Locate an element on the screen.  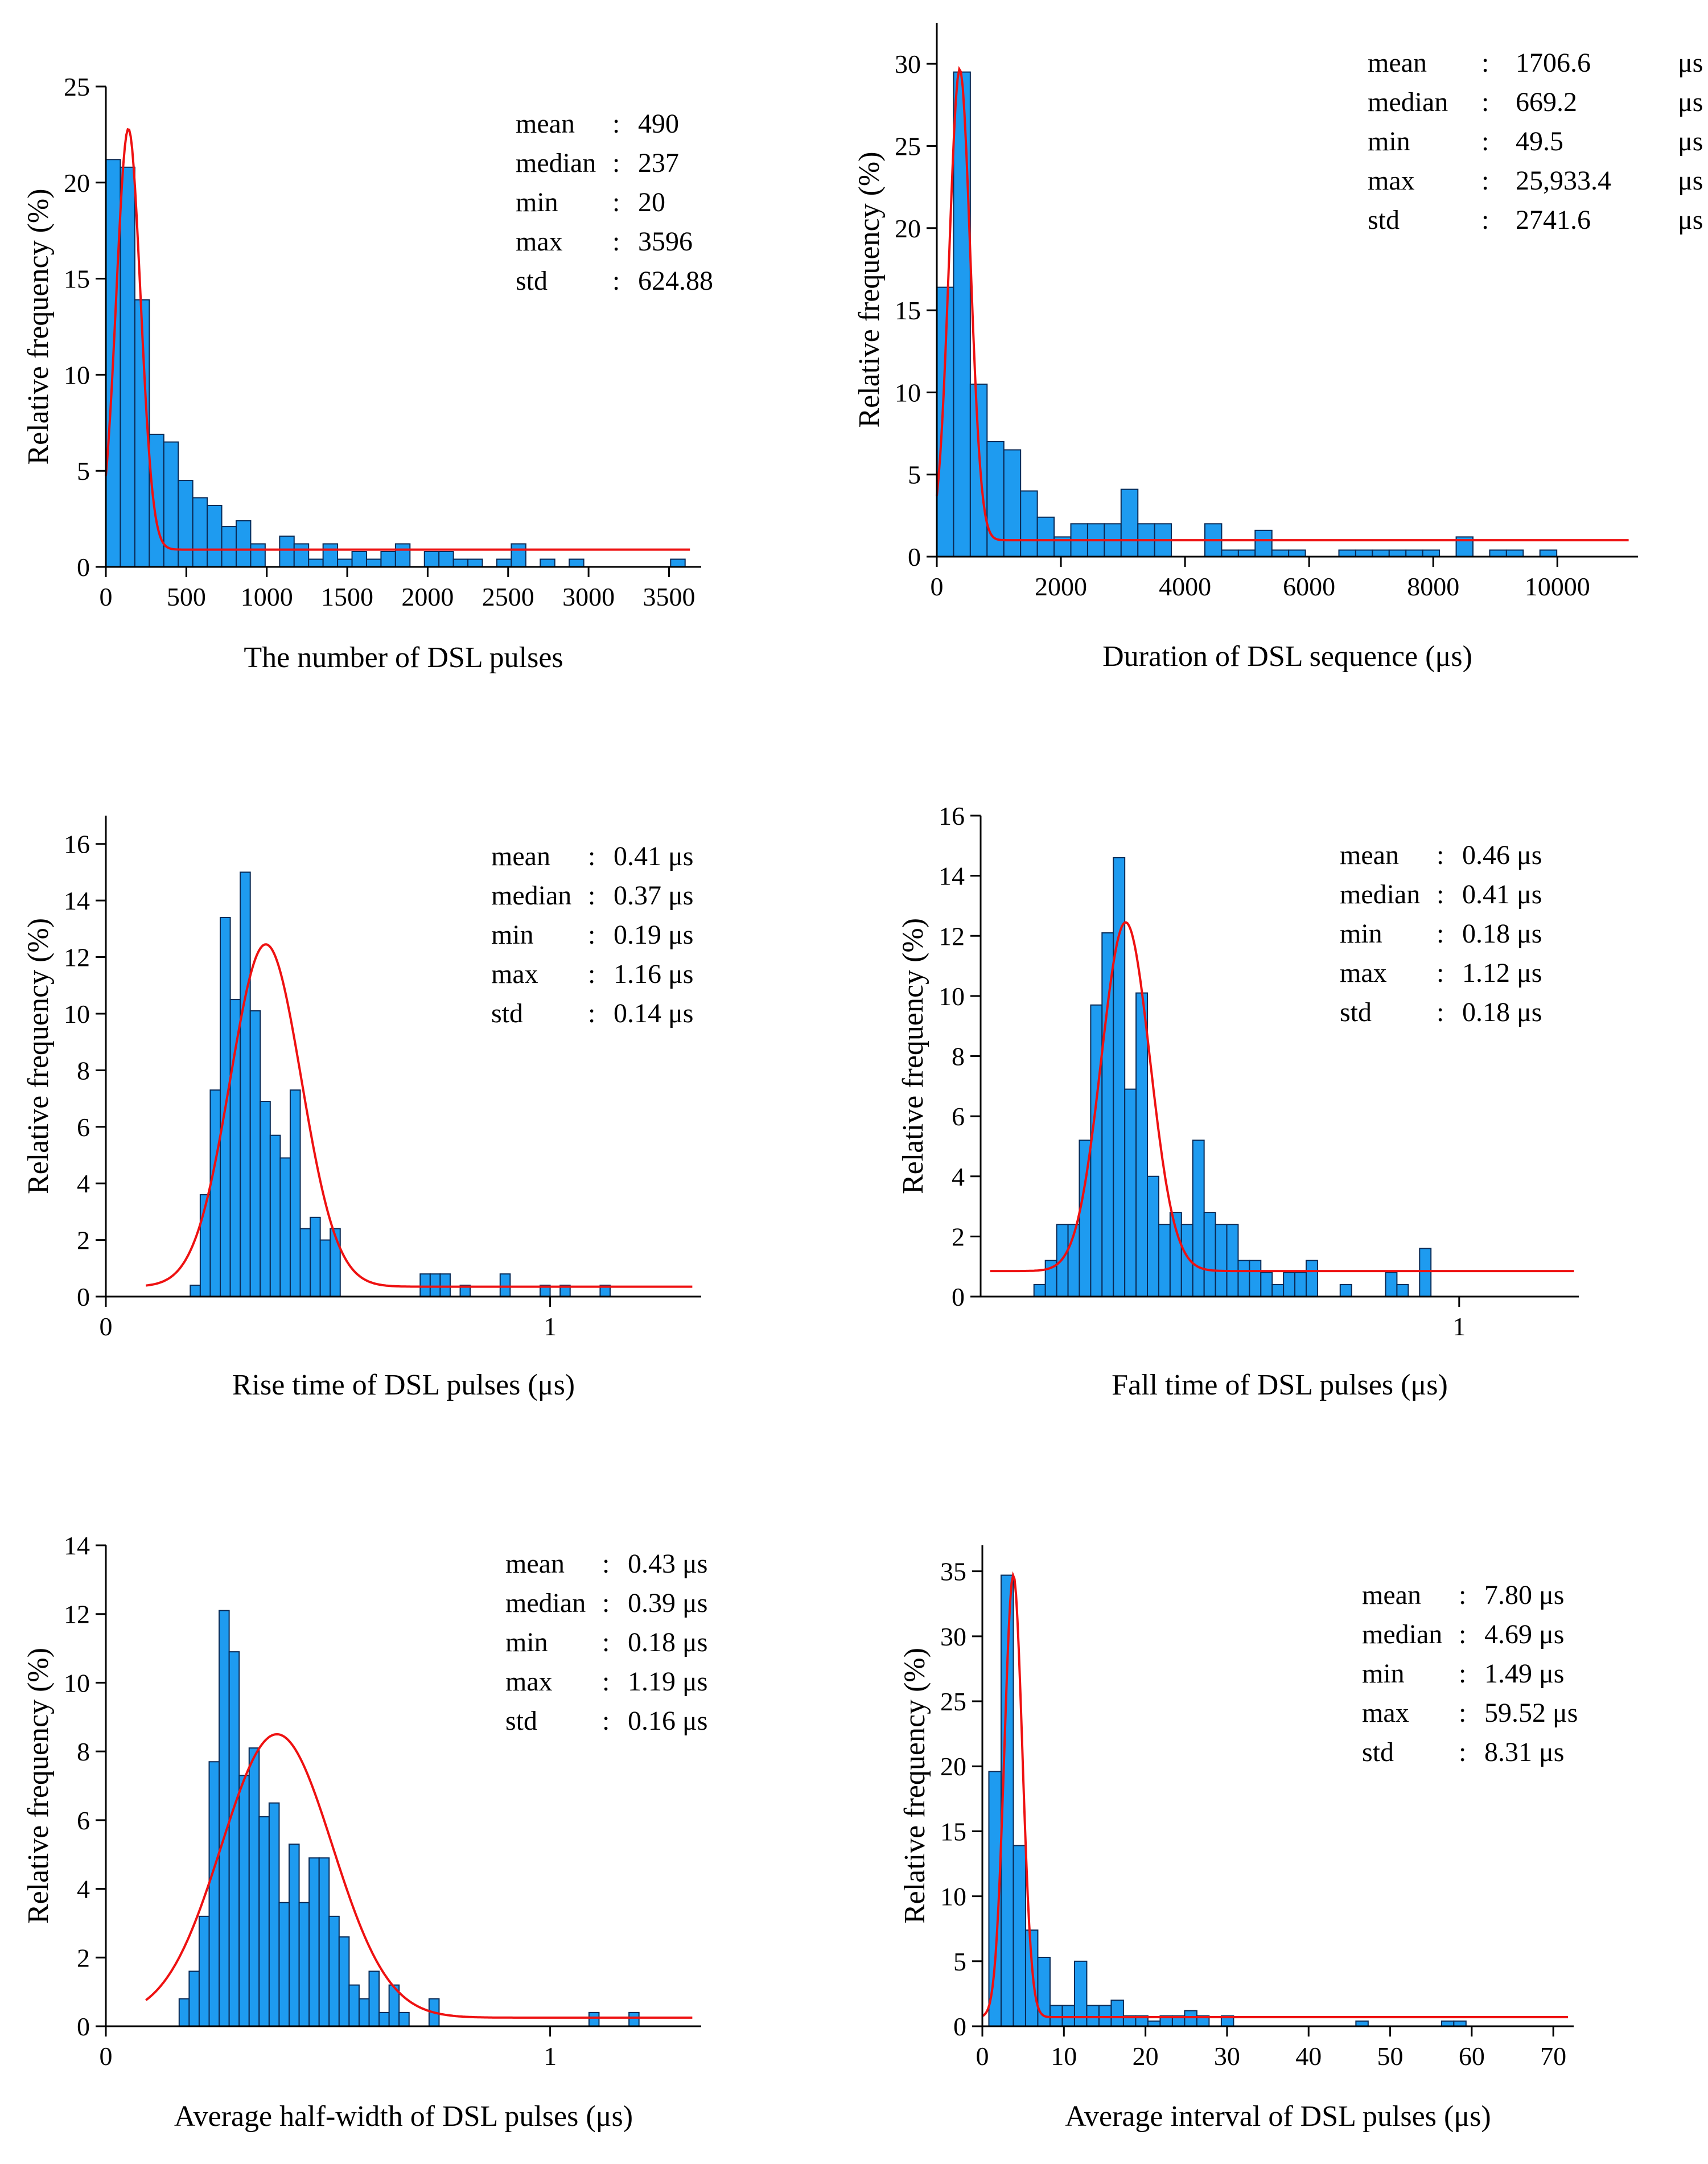
stat-value-number: 1.12 is located at coordinates (1486, 973).